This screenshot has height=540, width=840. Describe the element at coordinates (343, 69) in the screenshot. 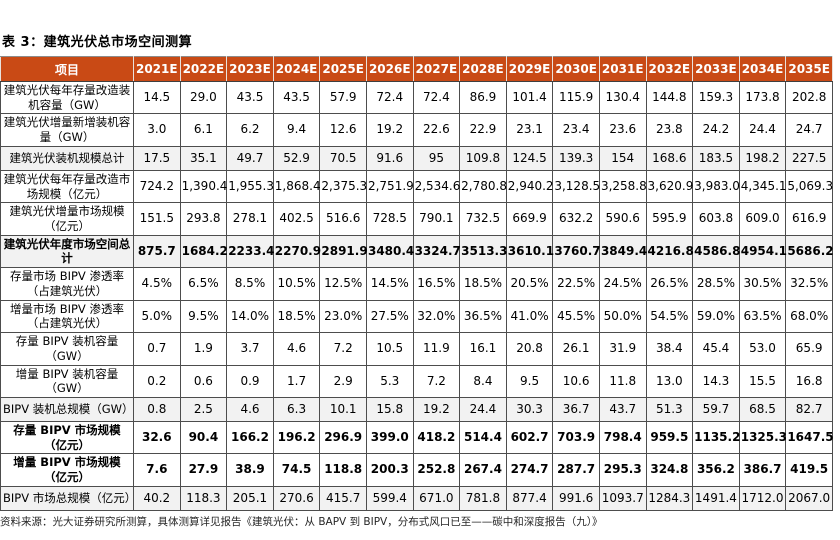

I see `column-header: 2025E` at that location.